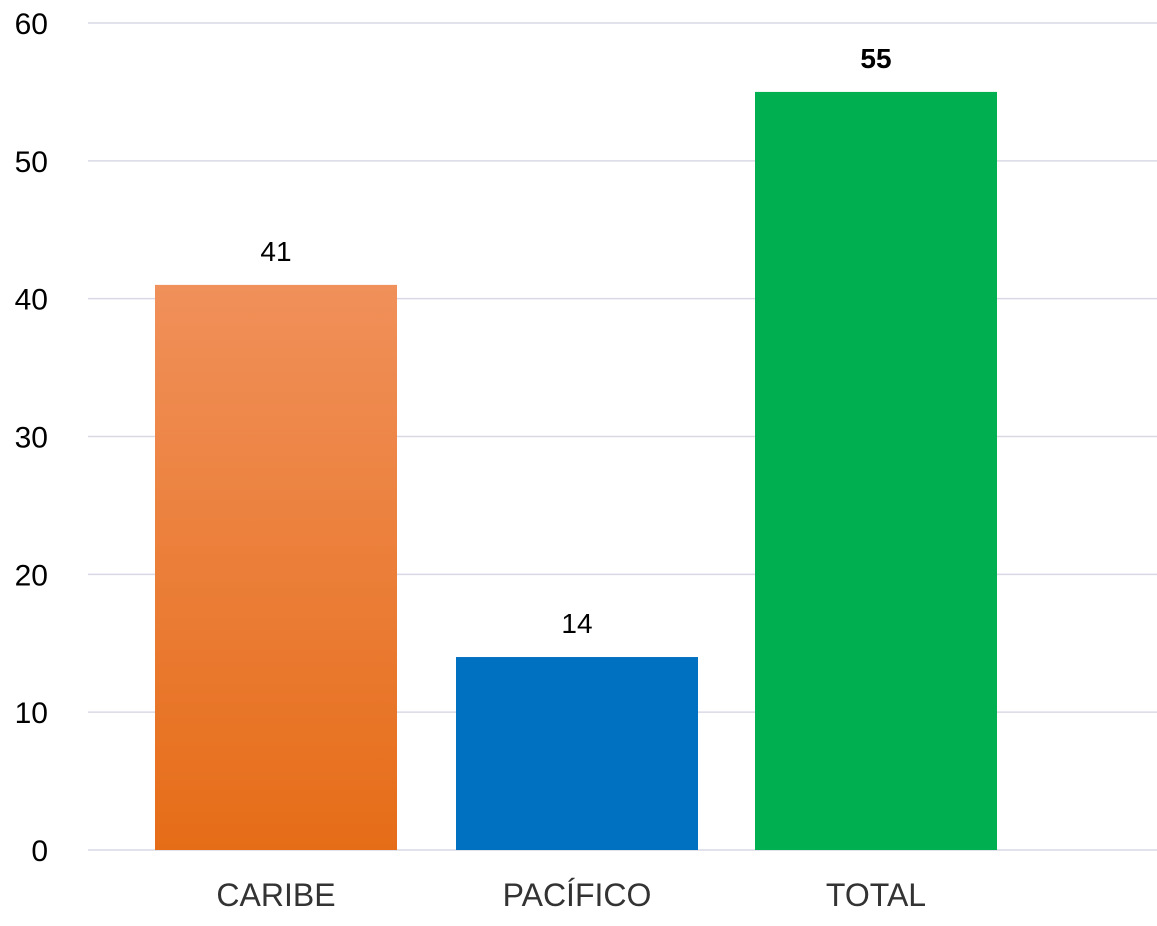  I want to click on y-tick-label: 60, so click(31, 24).